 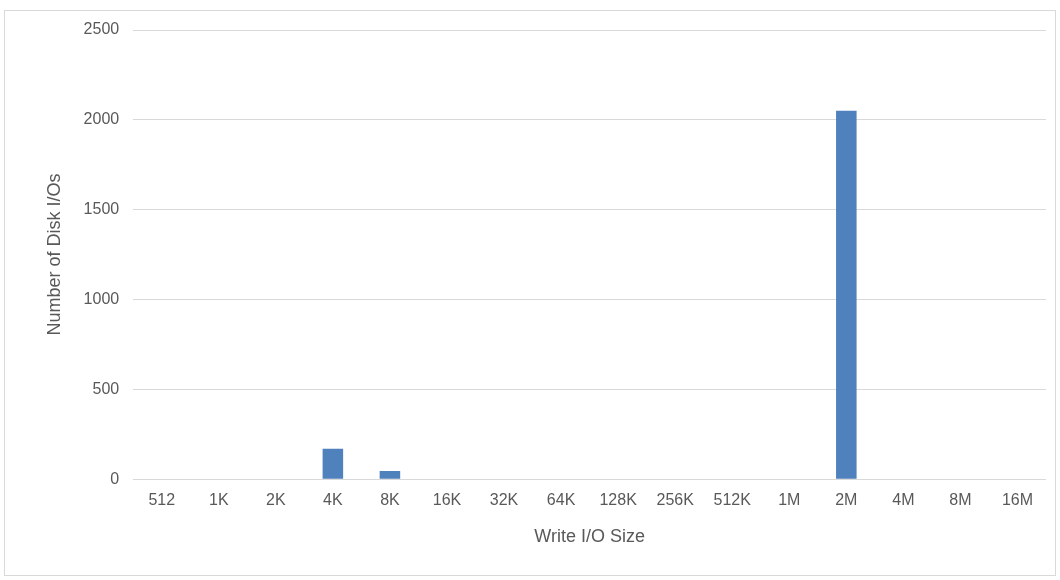 I want to click on x-tick-label: 8K, so click(x=390, y=500).